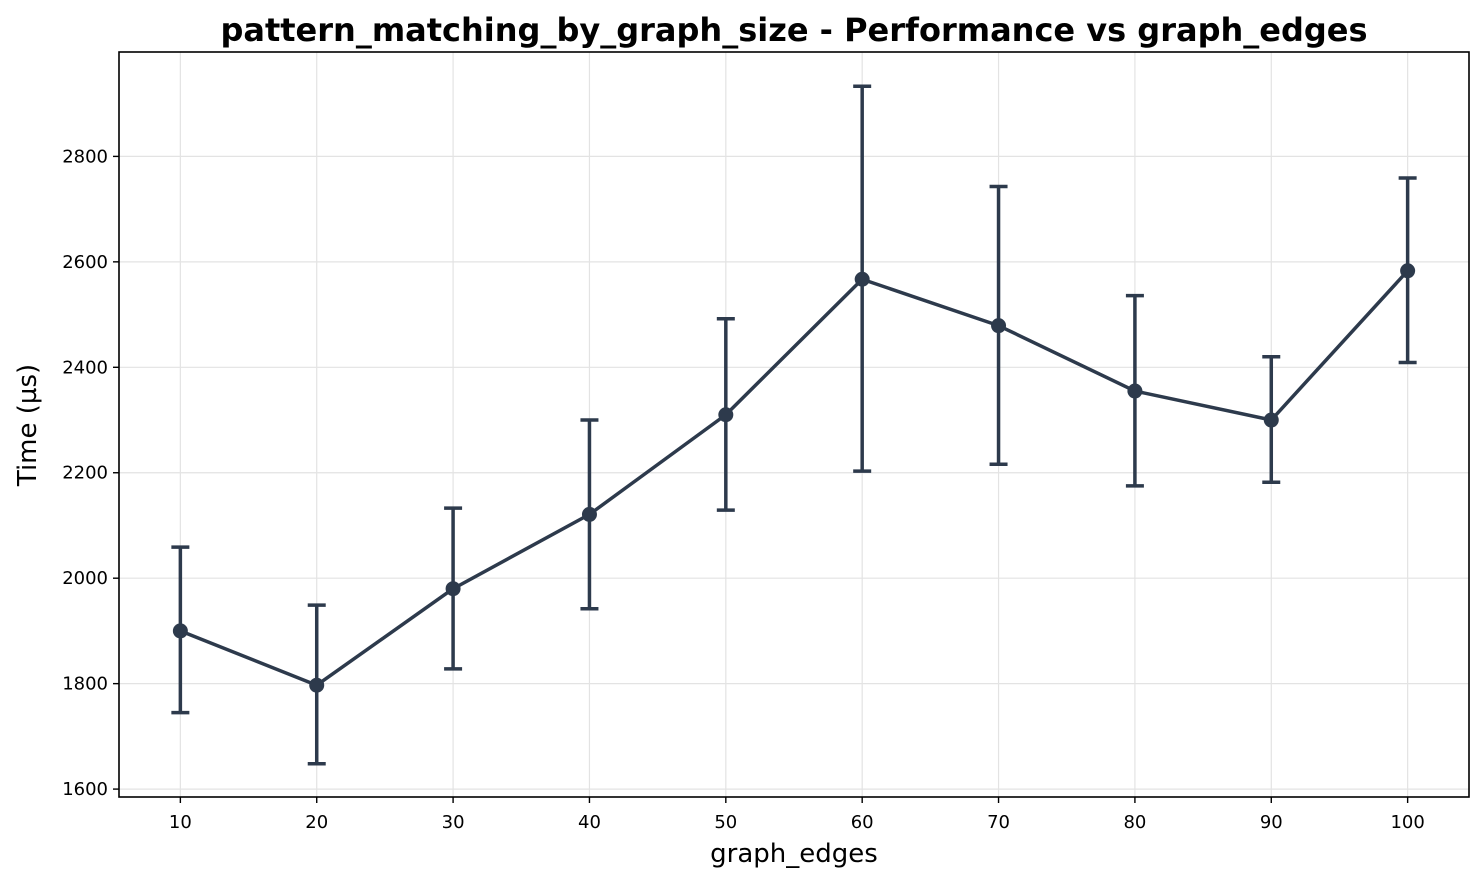 The height and width of the screenshot is (885, 1484). I want to click on x-tick-label: 60, so click(862, 822).